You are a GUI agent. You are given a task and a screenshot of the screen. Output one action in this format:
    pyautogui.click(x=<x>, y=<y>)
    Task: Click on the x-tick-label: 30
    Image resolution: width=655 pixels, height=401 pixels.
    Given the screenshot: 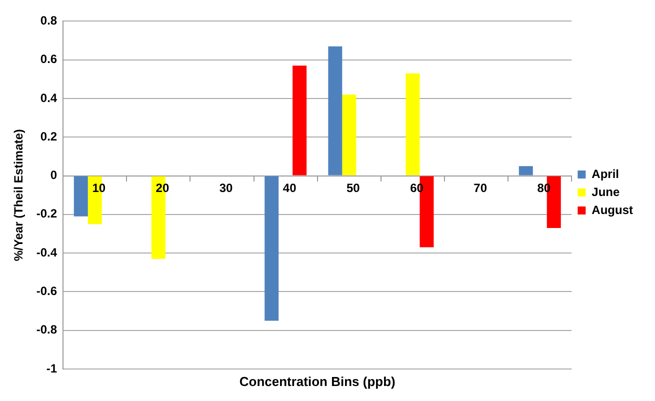 What is the action you would take?
    pyautogui.click(x=226, y=188)
    